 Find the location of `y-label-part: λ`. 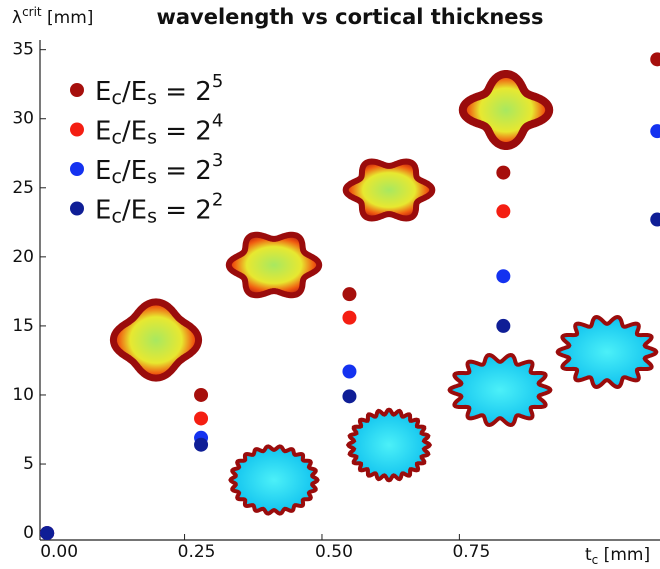

y-label-part: λ is located at coordinates (17, 18).